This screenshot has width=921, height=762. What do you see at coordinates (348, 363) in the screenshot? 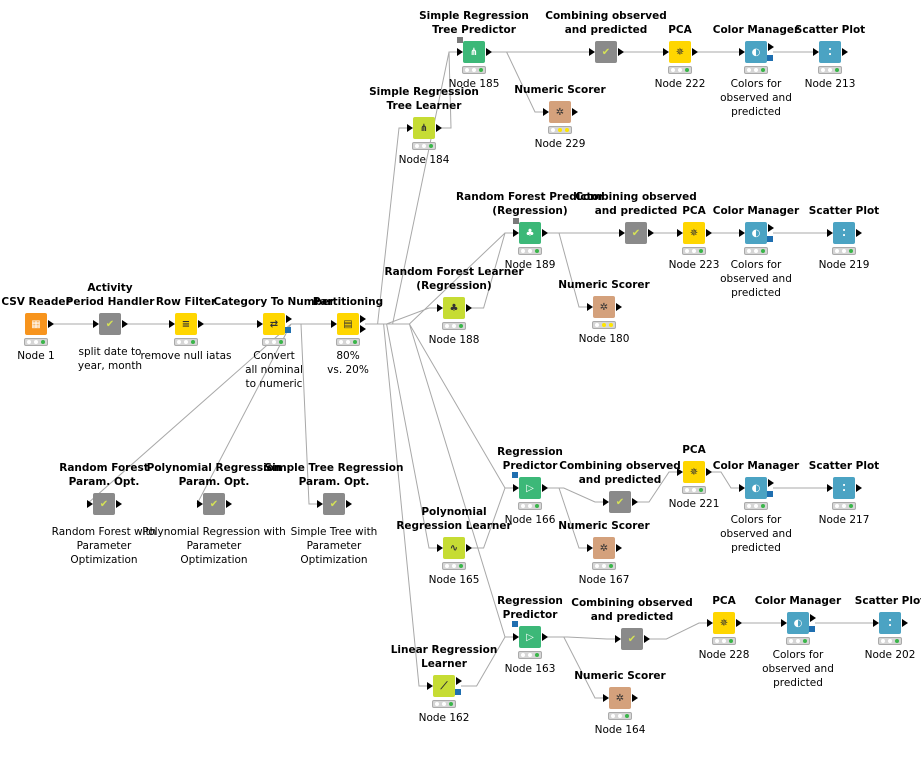
I see `node-label: 80% vs. 20%` at bounding box center [348, 363].